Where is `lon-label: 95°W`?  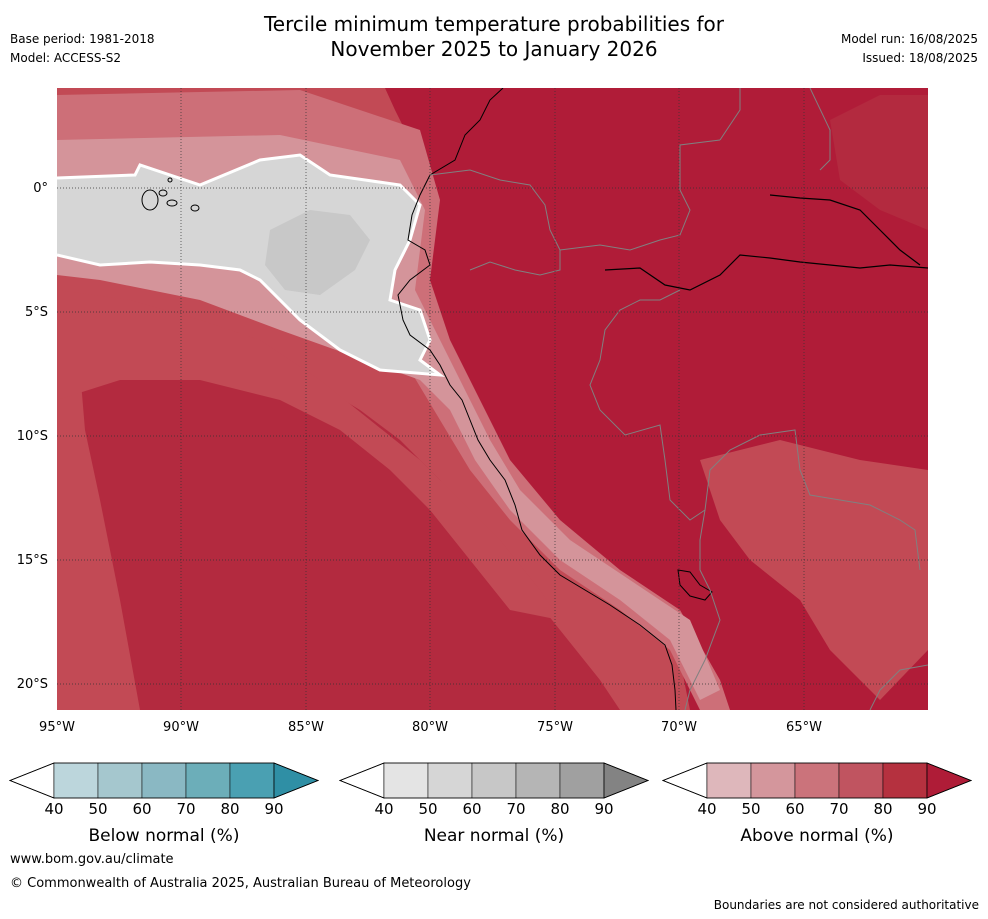 lon-label: 95°W is located at coordinates (57, 727).